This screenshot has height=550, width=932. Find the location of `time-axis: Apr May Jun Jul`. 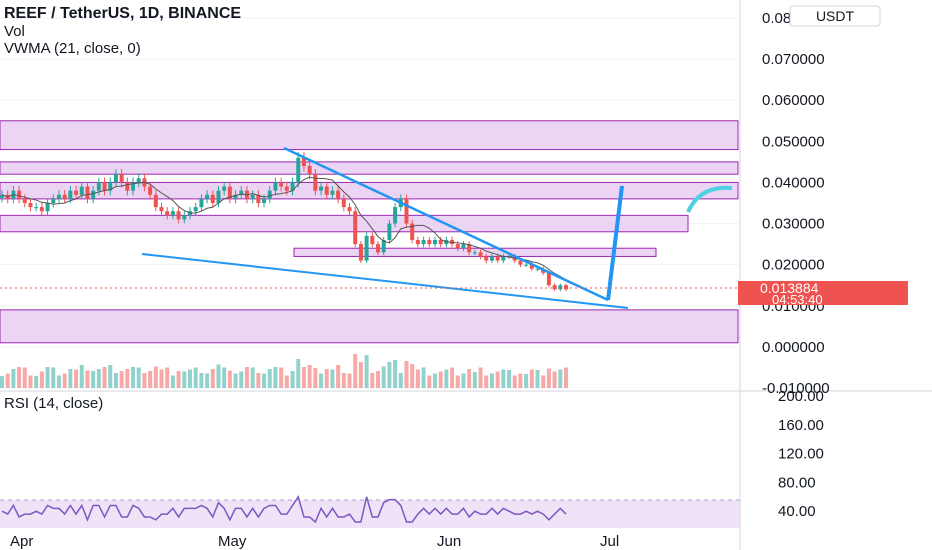

time-axis: Apr May Jun Jul is located at coordinates (314, 541).